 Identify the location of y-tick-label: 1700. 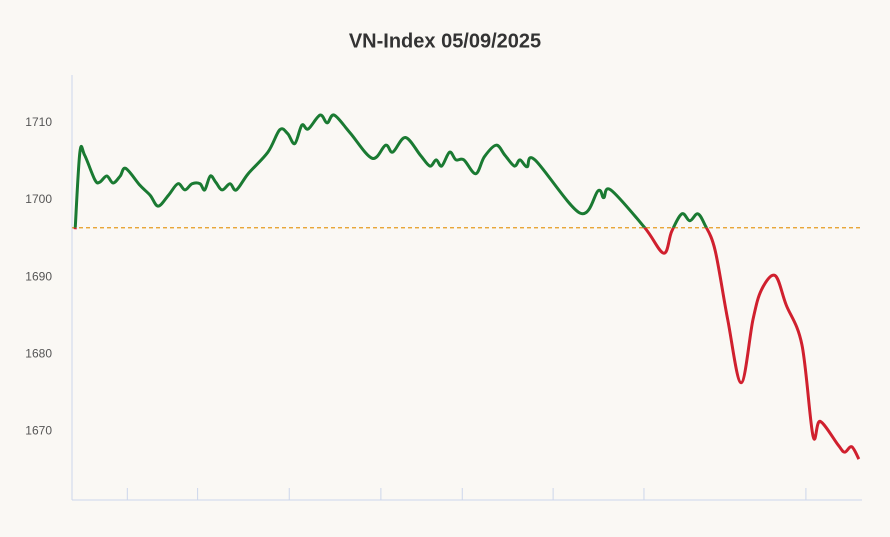
(38, 199).